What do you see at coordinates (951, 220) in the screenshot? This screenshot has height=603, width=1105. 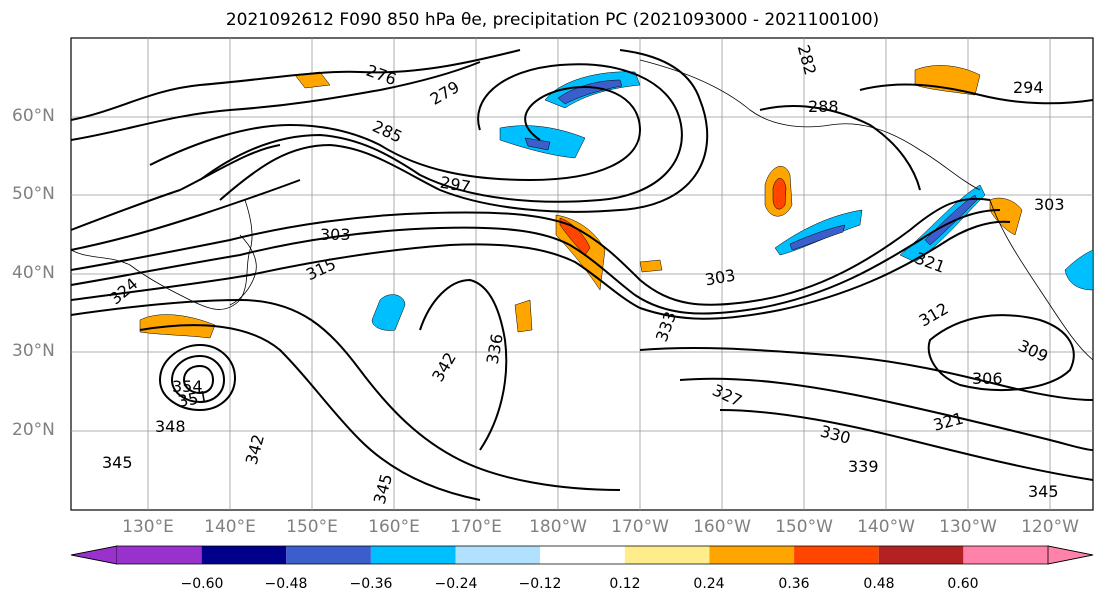 I see `precip-negative-coast-core` at bounding box center [951, 220].